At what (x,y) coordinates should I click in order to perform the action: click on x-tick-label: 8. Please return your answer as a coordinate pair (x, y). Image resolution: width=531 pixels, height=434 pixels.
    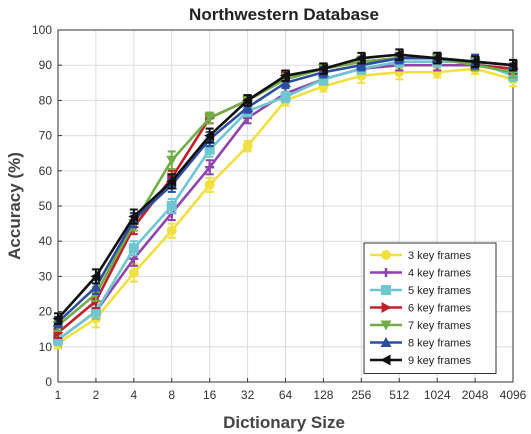
    Looking at the image, I should click on (171, 395).